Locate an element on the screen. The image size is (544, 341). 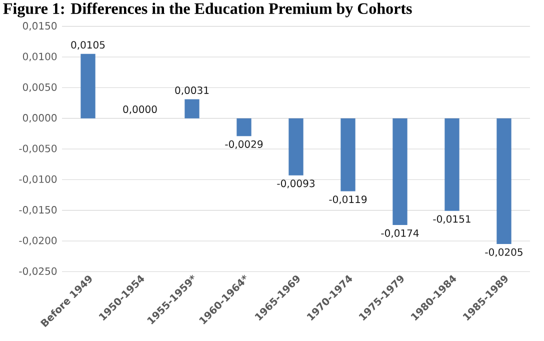
y-tick-label: -0,0100 is located at coordinates (38, 179).